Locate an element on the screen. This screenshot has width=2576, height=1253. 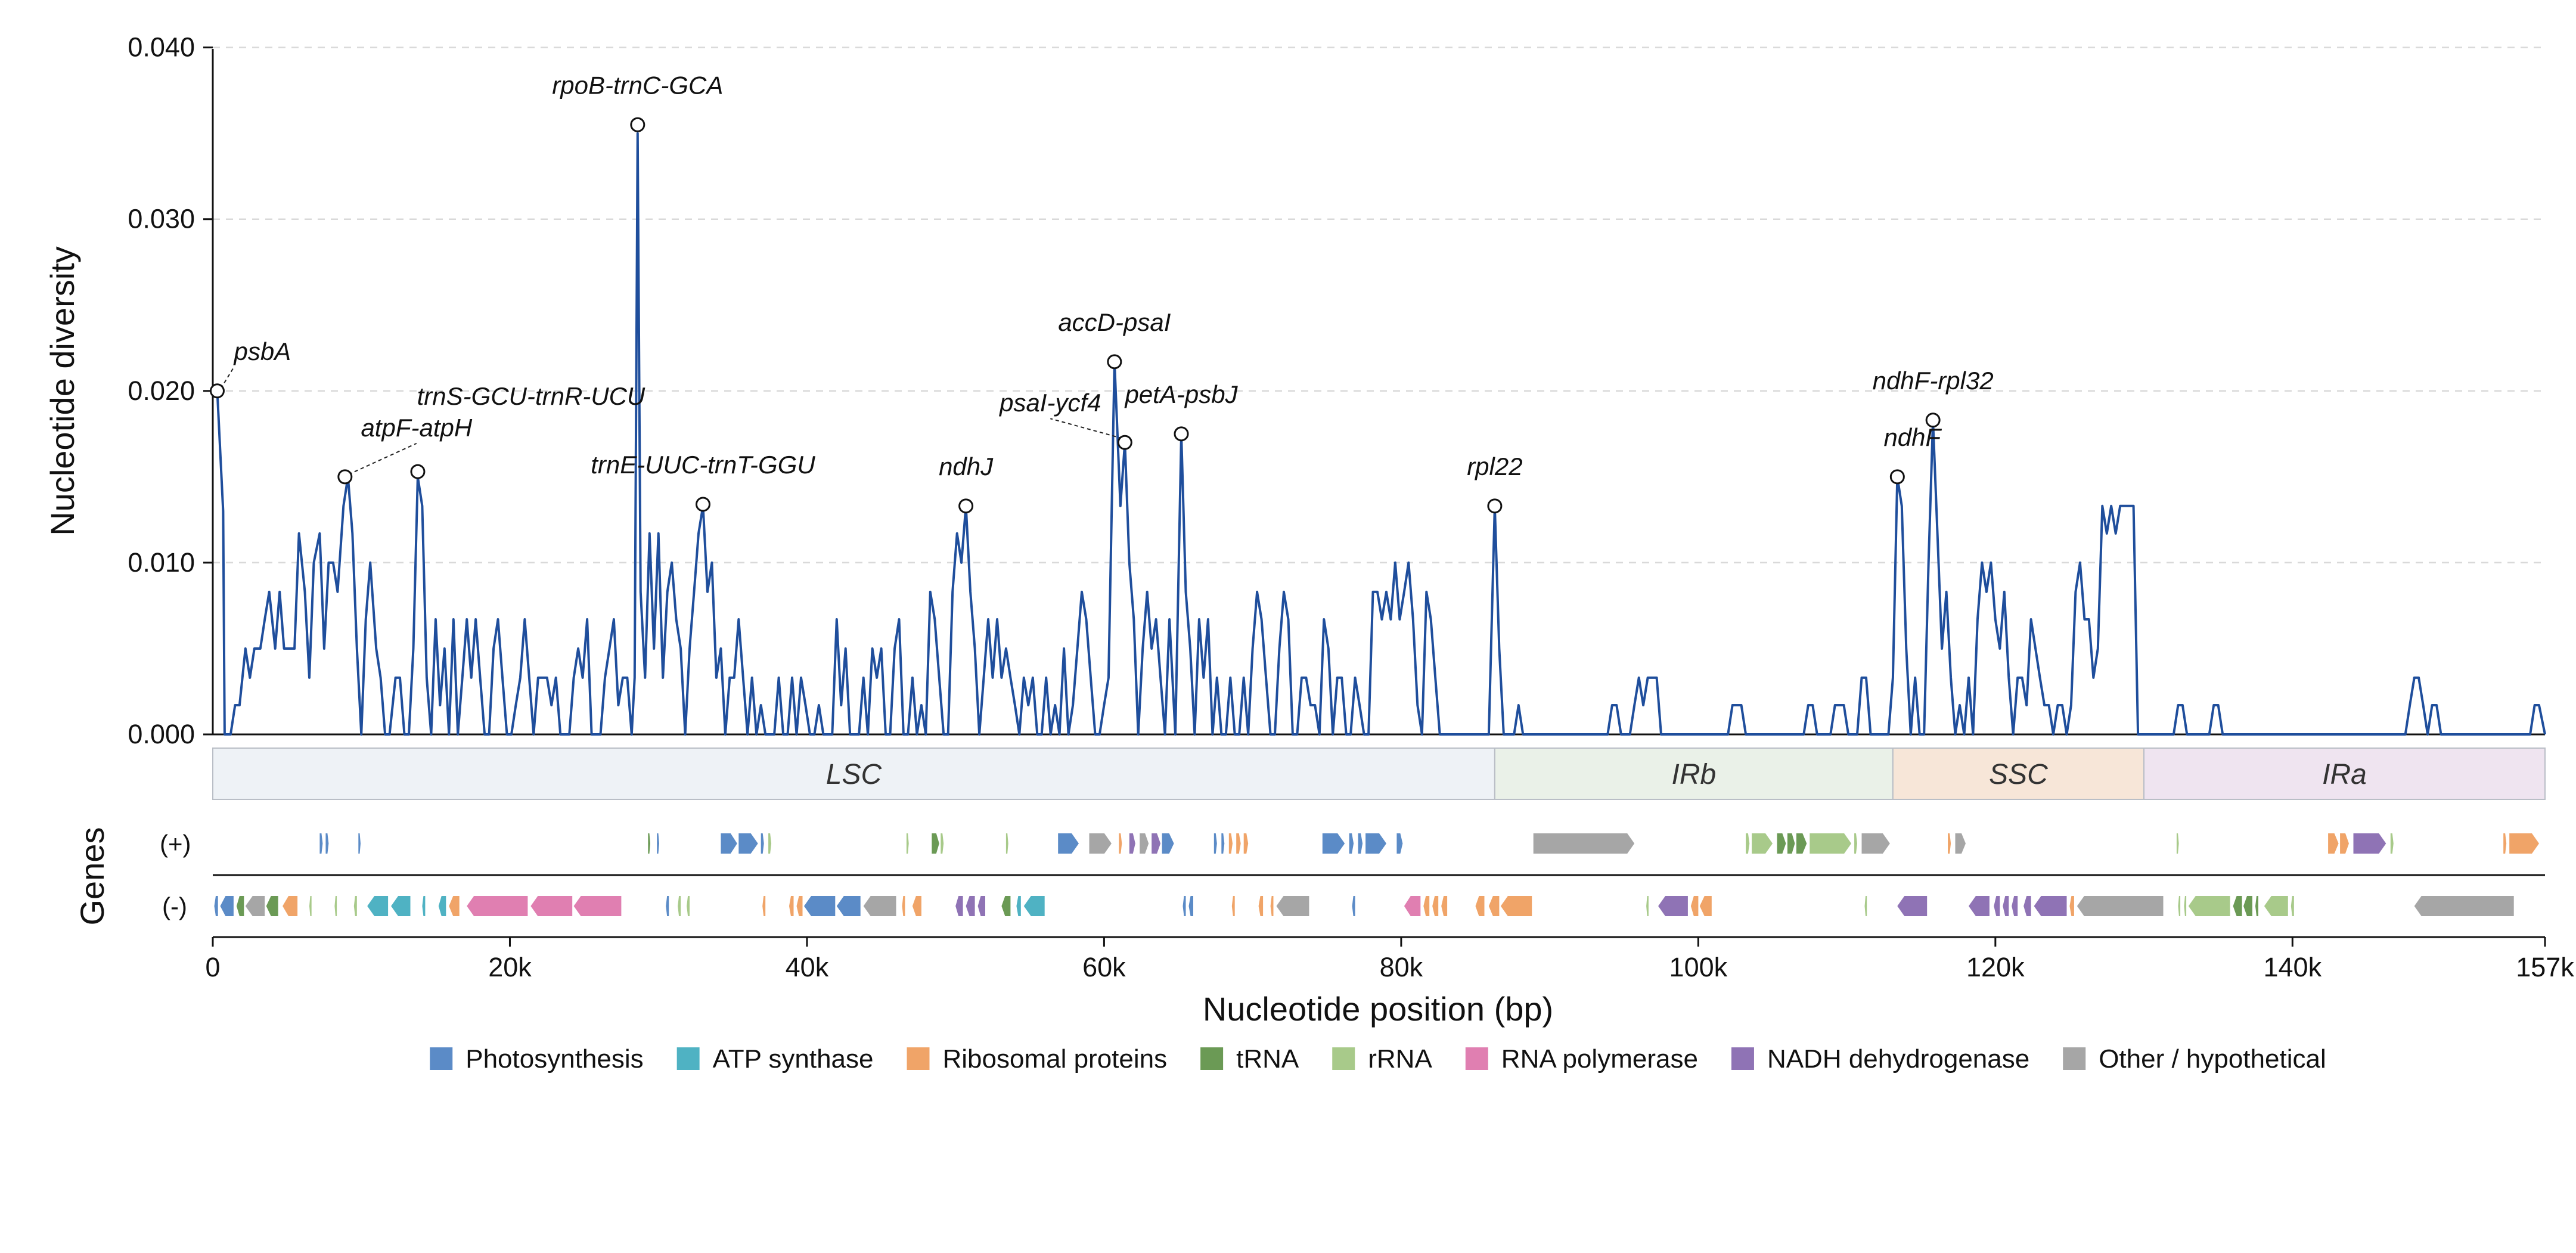
y-tick-label: 0.010 is located at coordinates (161, 562).